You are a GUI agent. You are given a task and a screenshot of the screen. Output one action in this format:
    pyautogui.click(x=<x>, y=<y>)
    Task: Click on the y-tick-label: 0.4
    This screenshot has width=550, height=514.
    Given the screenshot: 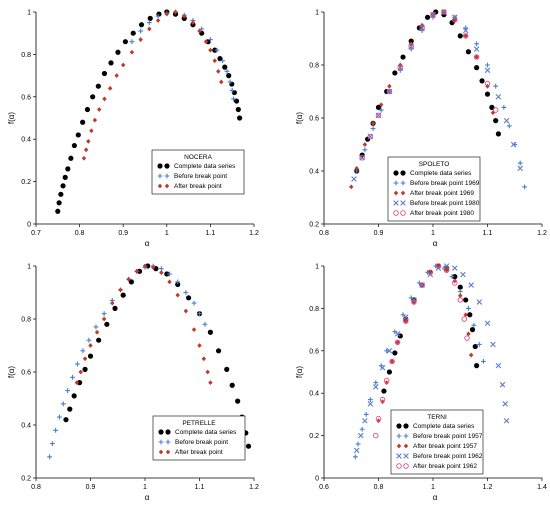 What is the action you would take?
    pyautogui.click(x=314, y=394)
    